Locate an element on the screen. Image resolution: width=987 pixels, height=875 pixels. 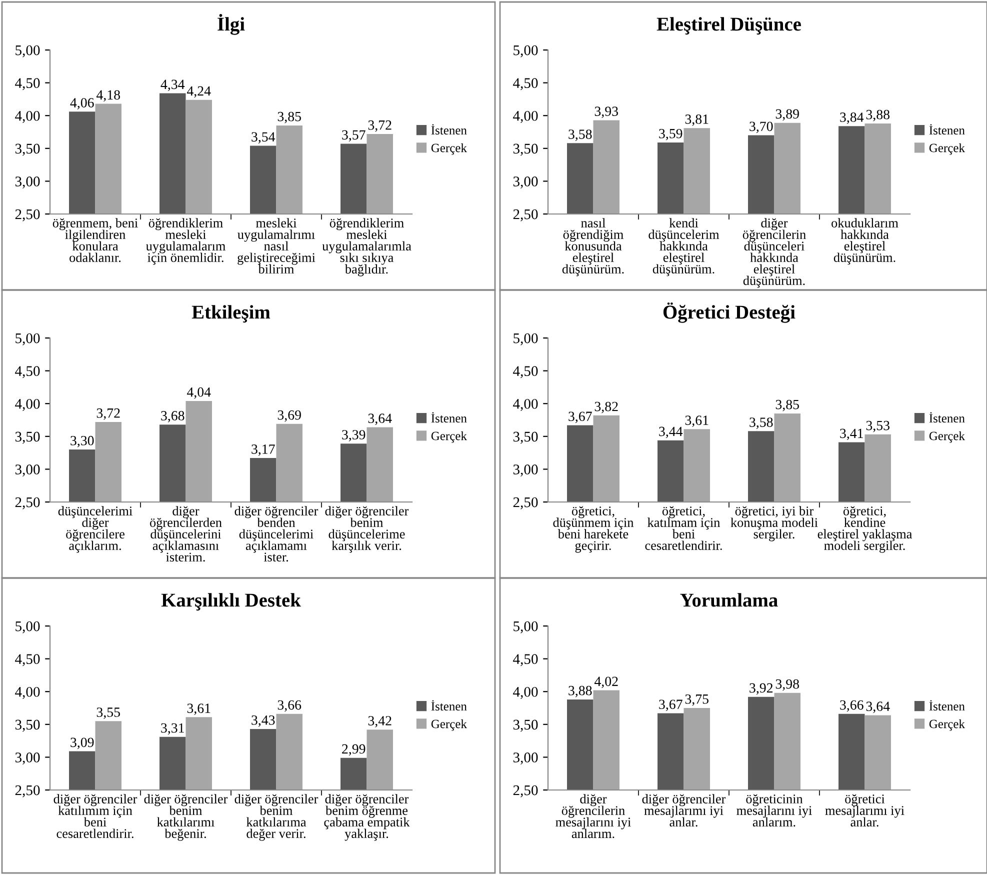
x-tick-label: öğretici, düşünmem için beni harekete geçirir. is located at coordinates (593, 529).